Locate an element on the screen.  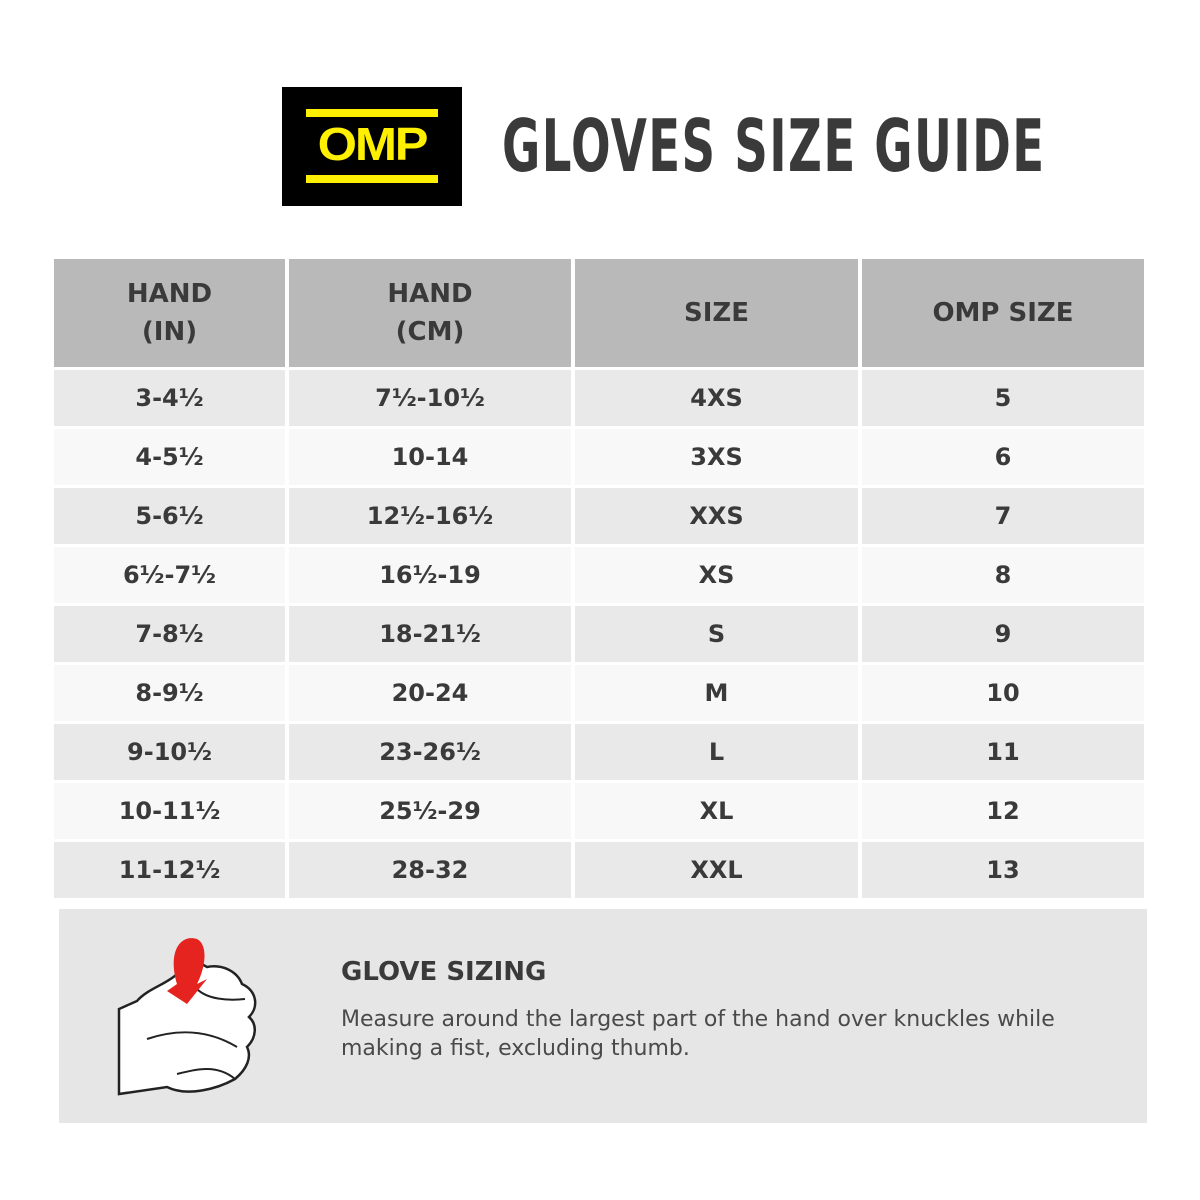
cell-size: 3XS is located at coordinates (716, 457).